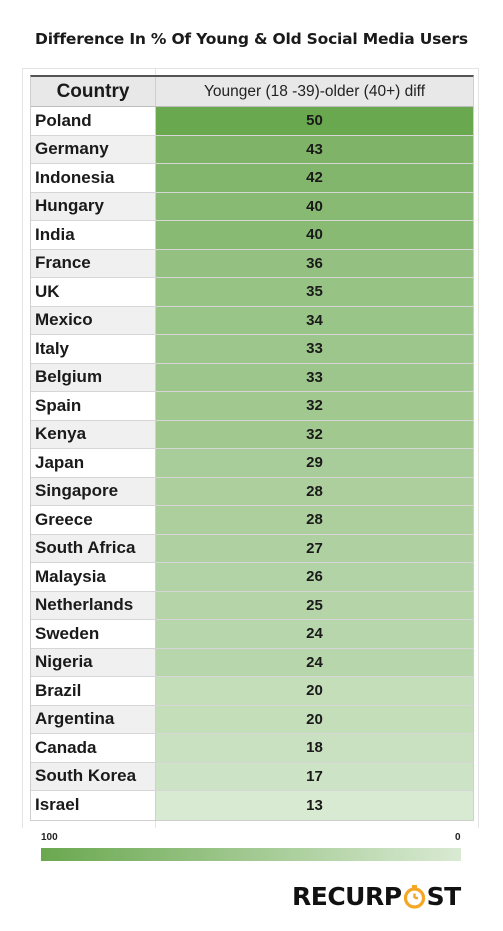  What do you see at coordinates (93, 719) in the screenshot?
I see `country-cell: Argentina` at bounding box center [93, 719].